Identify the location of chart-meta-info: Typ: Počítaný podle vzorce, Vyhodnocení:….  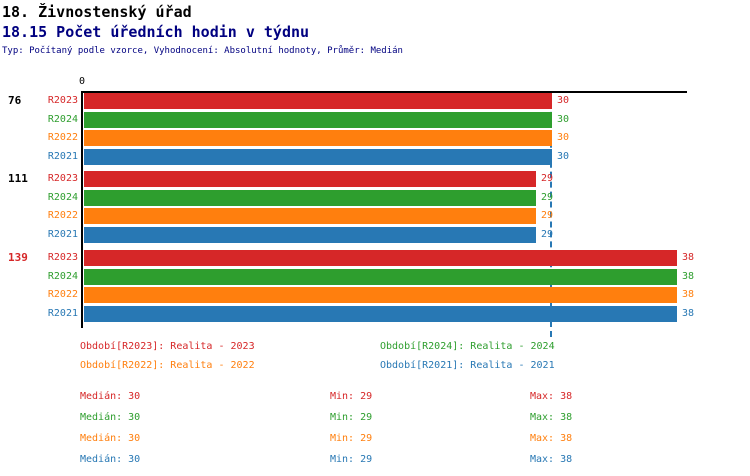
(202, 51).